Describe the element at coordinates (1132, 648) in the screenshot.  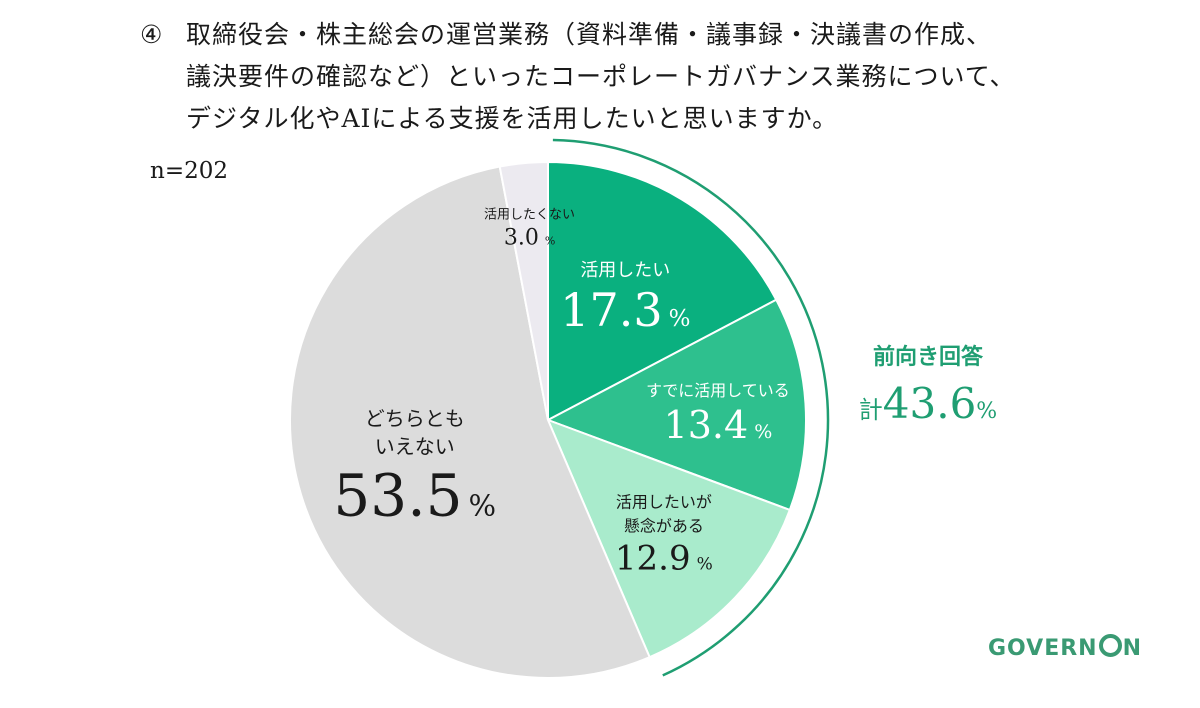
I see `logo-text-post: N` at that location.